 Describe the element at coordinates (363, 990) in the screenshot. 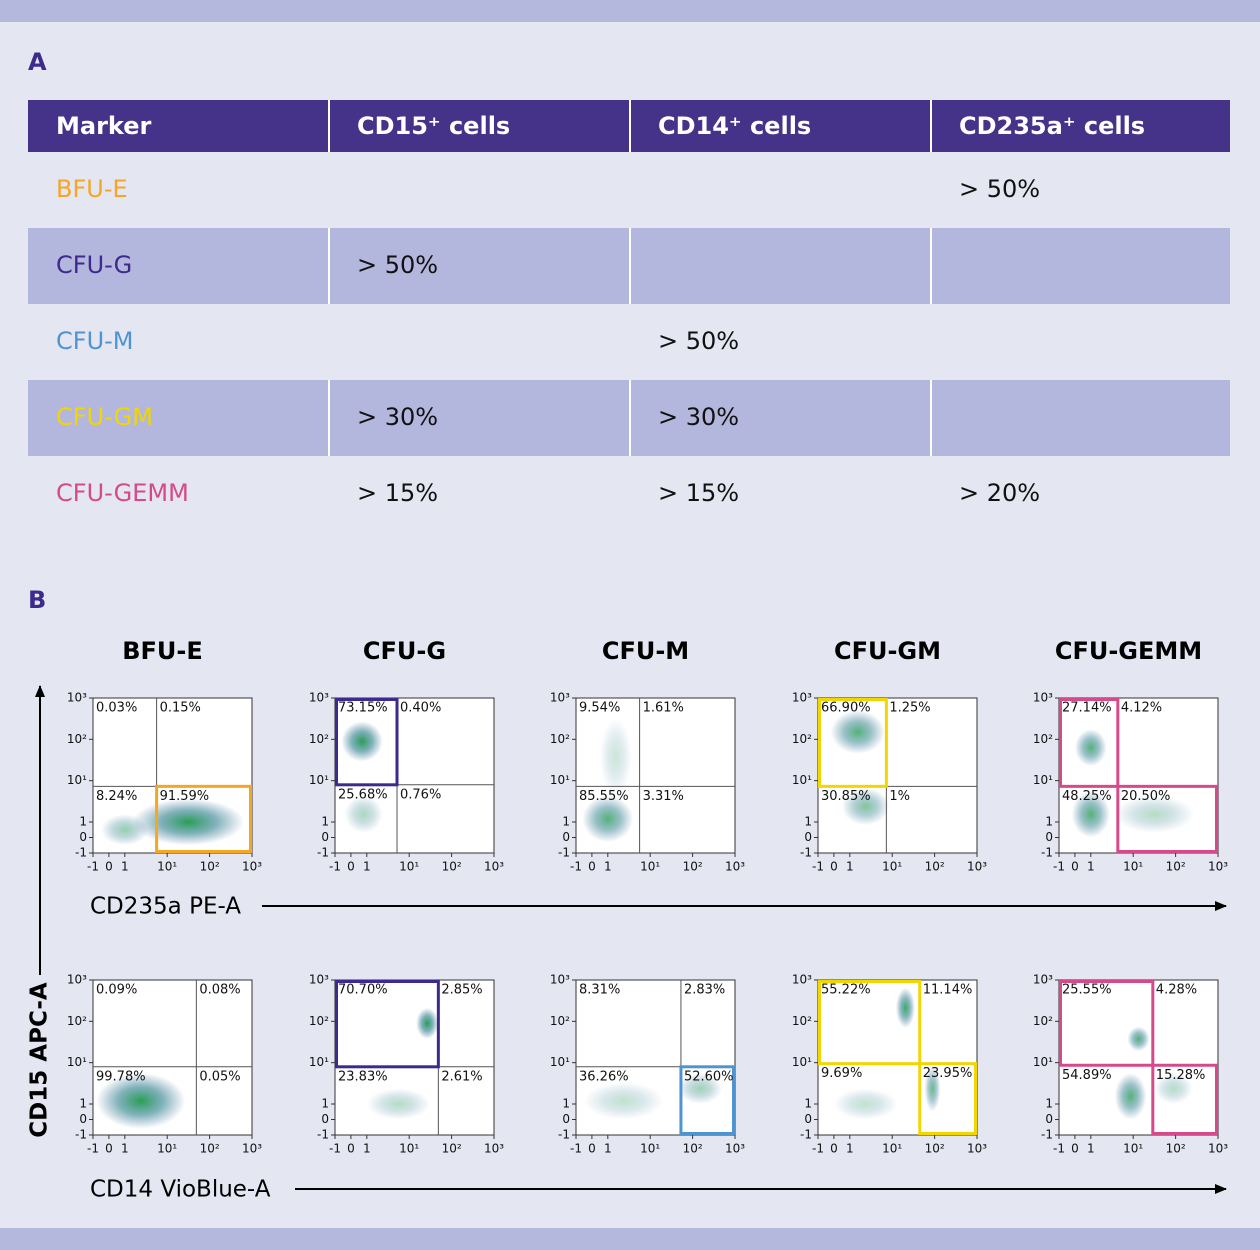

I see `quadrant-percent: 70.70%` at that location.